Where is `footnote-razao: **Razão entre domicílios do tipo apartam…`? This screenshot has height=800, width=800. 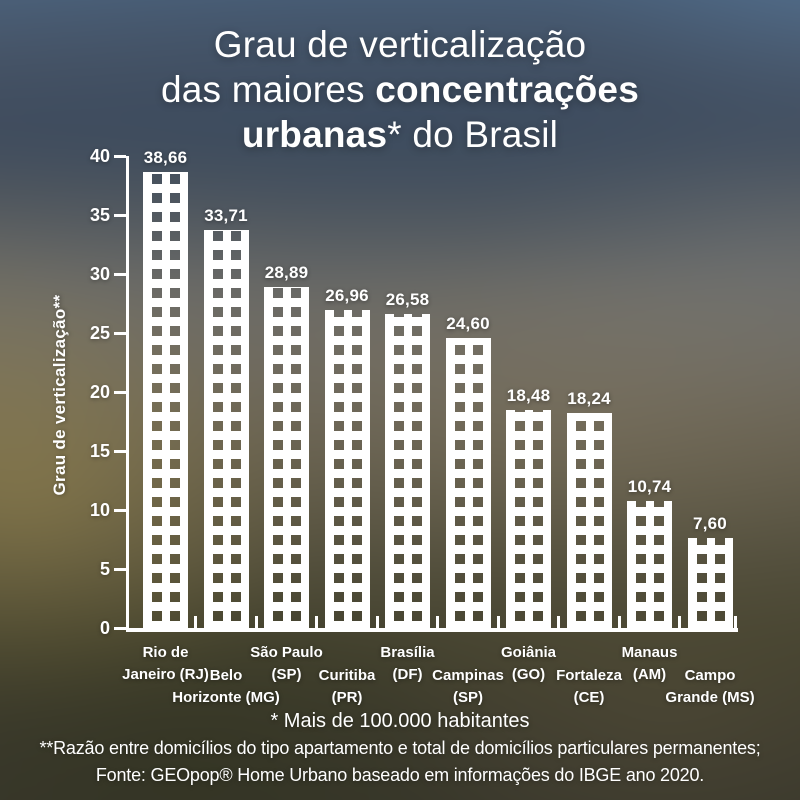
footnote-razao: **Razão entre domicílios do tipo apartam… is located at coordinates (400, 748).